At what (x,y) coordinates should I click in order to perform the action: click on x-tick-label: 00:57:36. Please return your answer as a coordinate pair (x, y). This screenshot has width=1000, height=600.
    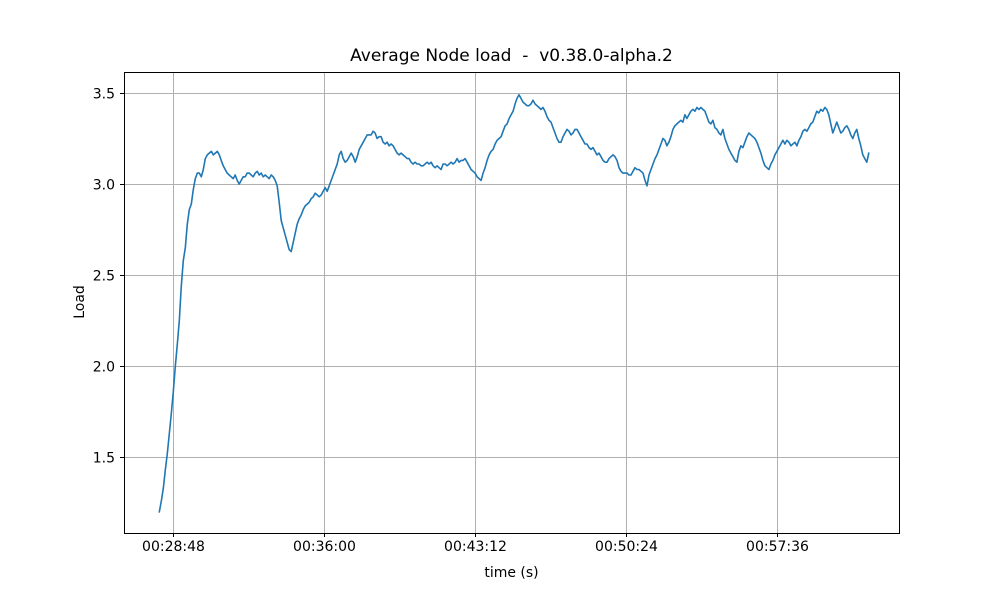
    Looking at the image, I should click on (777, 547).